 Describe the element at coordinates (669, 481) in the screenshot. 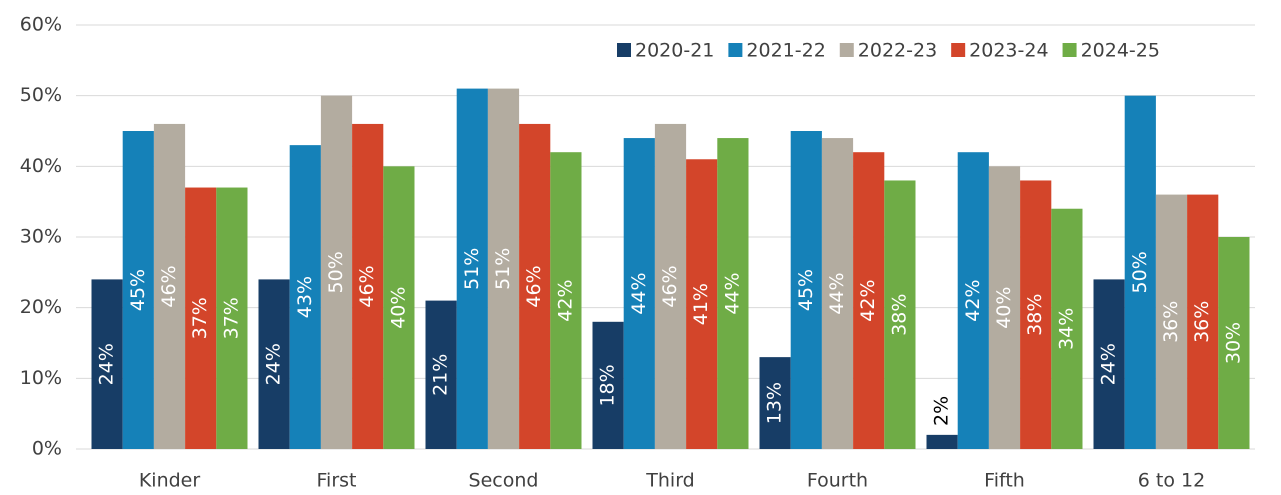

I see `x-tick-label: Third` at that location.